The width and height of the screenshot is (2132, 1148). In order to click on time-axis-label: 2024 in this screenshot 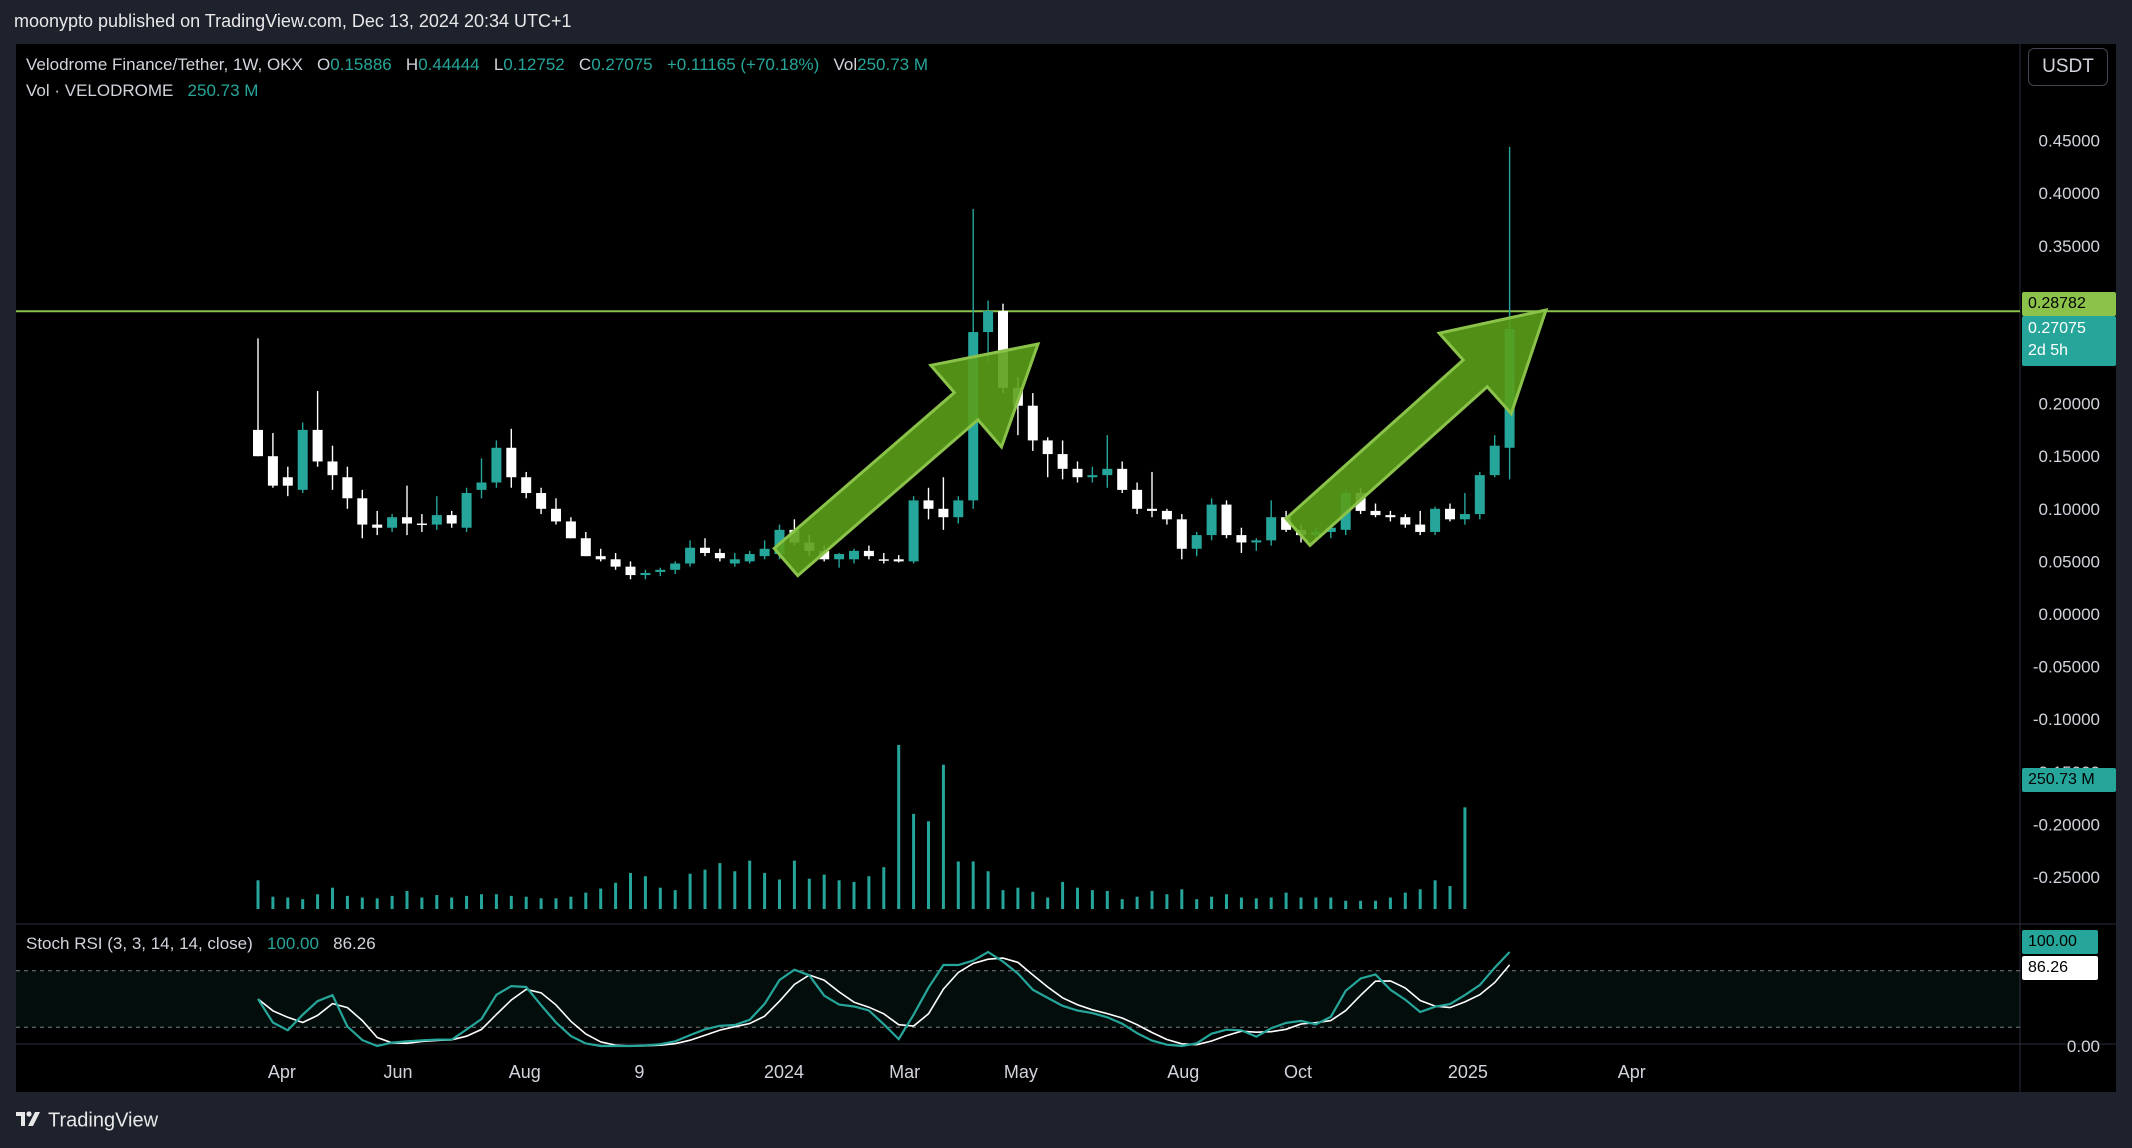, I will do `click(784, 1072)`.